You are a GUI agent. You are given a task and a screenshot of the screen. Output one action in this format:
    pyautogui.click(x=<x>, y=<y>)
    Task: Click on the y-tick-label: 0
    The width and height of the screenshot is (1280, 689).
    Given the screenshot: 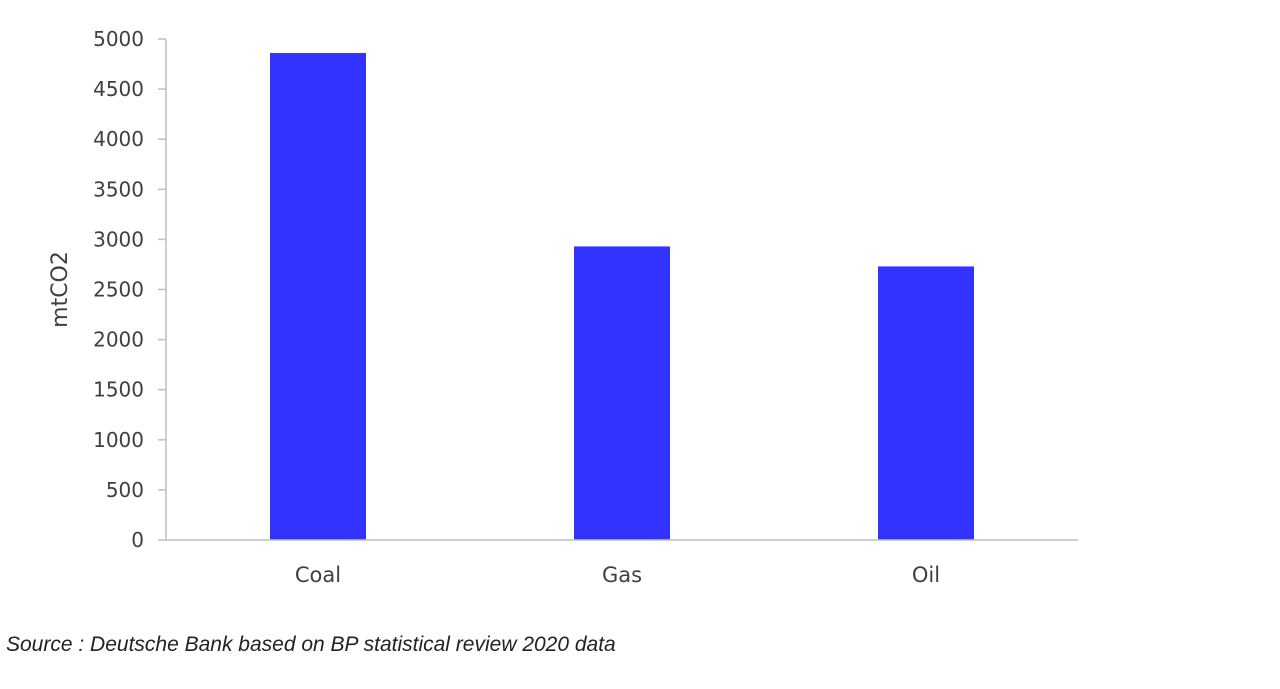 What is the action you would take?
    pyautogui.click(x=137, y=540)
    